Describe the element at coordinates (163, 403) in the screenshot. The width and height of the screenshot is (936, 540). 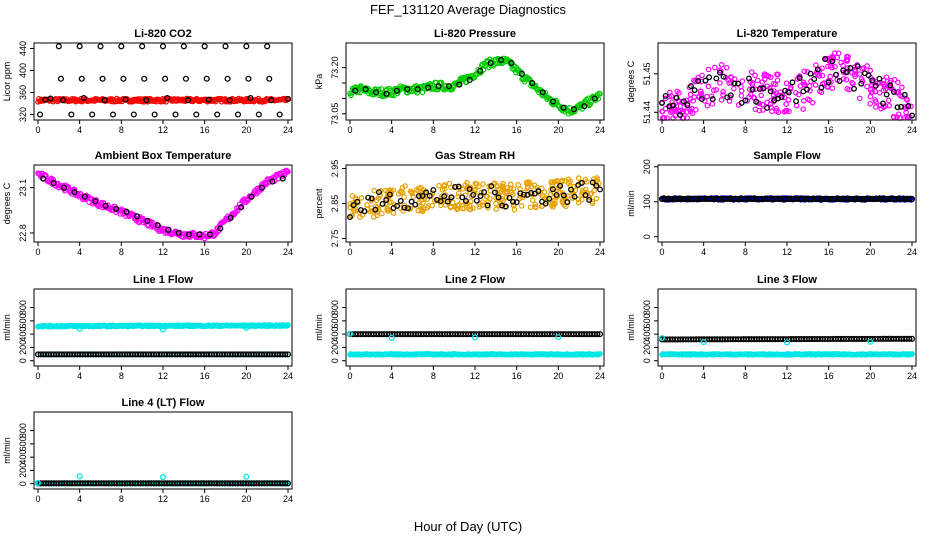
I see `panel-title: Line 4 (LT) Flow` at that location.